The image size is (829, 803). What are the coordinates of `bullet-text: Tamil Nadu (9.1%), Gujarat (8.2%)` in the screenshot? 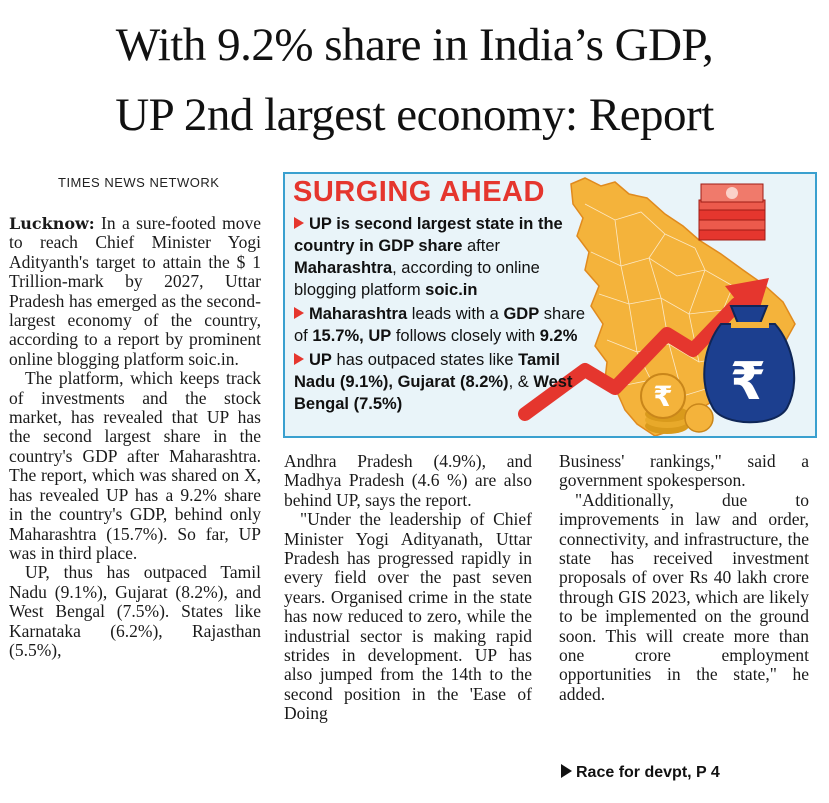 It's located at (427, 371).